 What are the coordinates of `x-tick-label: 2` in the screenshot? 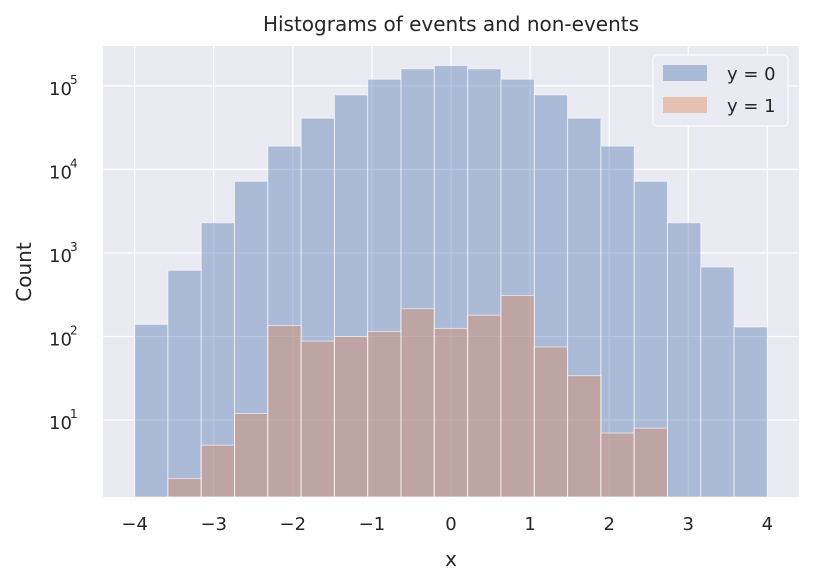 It's located at (608, 524).